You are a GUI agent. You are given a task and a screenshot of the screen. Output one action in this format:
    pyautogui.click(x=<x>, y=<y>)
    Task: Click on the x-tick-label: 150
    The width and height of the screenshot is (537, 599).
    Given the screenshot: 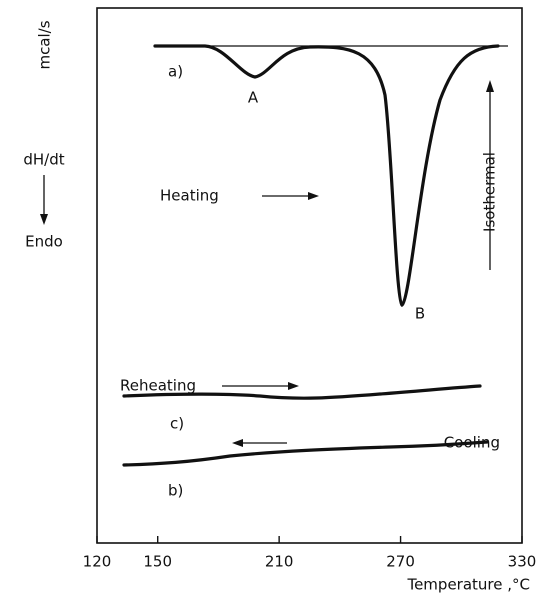 What is the action you would take?
    pyautogui.click(x=157, y=562)
    